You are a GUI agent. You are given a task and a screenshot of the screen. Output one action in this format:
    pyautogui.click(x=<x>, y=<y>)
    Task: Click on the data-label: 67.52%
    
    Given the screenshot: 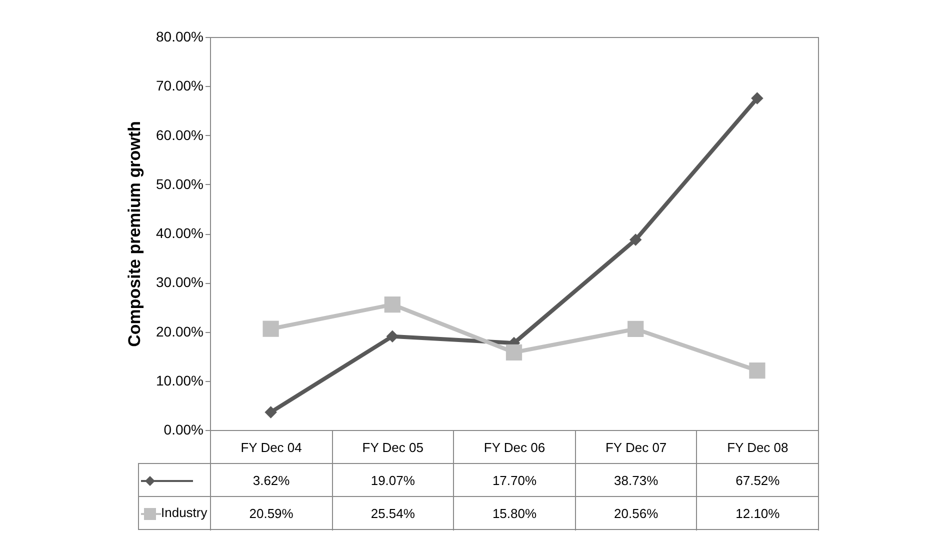 What is the action you would take?
    pyautogui.click(x=757, y=480)
    